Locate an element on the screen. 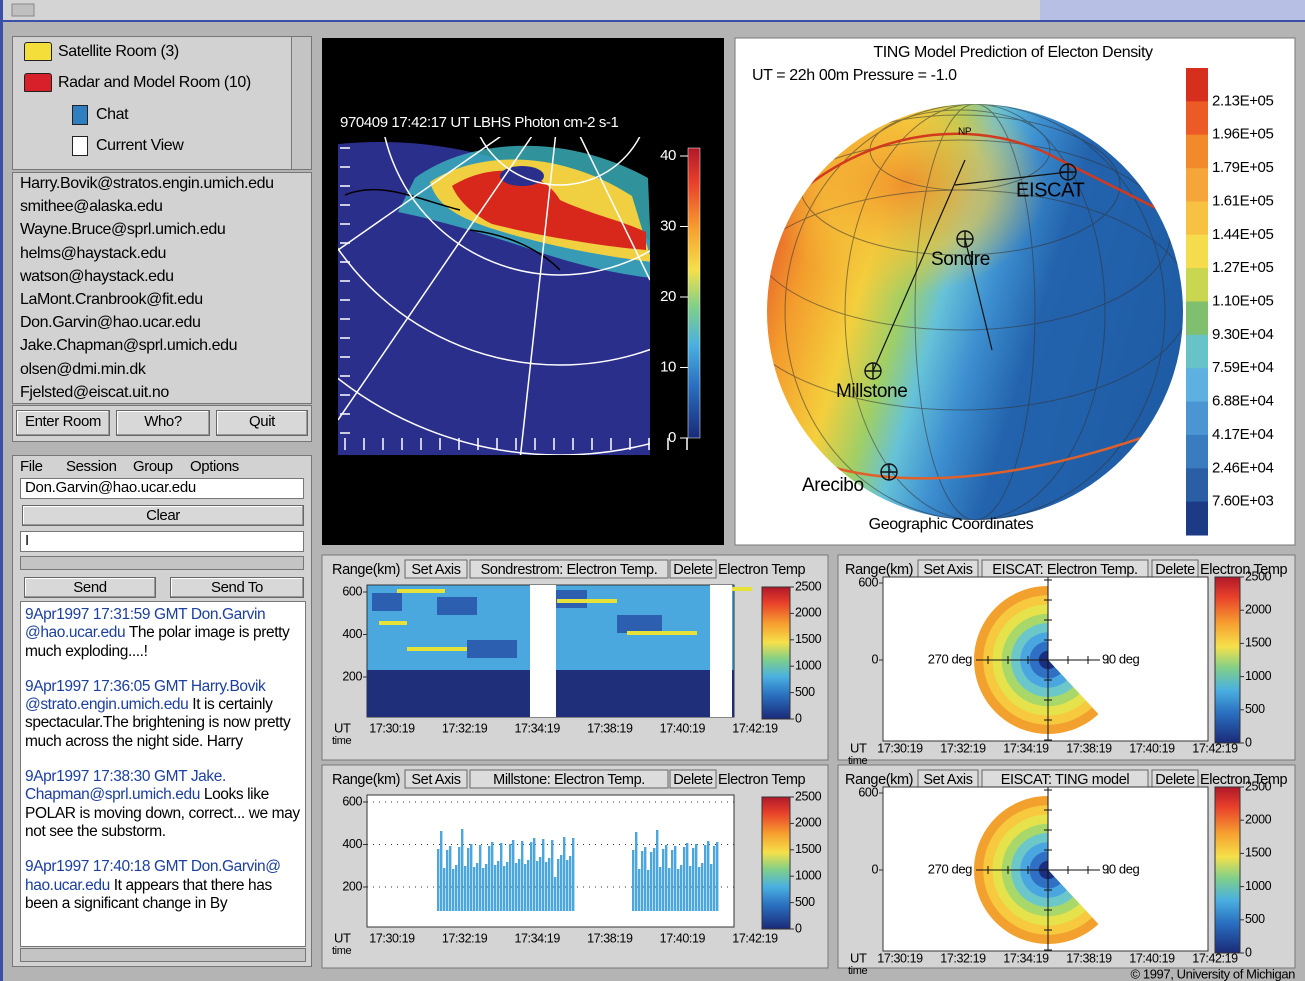 The height and width of the screenshot is (981, 1305). user-email: LaMont.Cranbrook@fit.edu is located at coordinates (111, 299).